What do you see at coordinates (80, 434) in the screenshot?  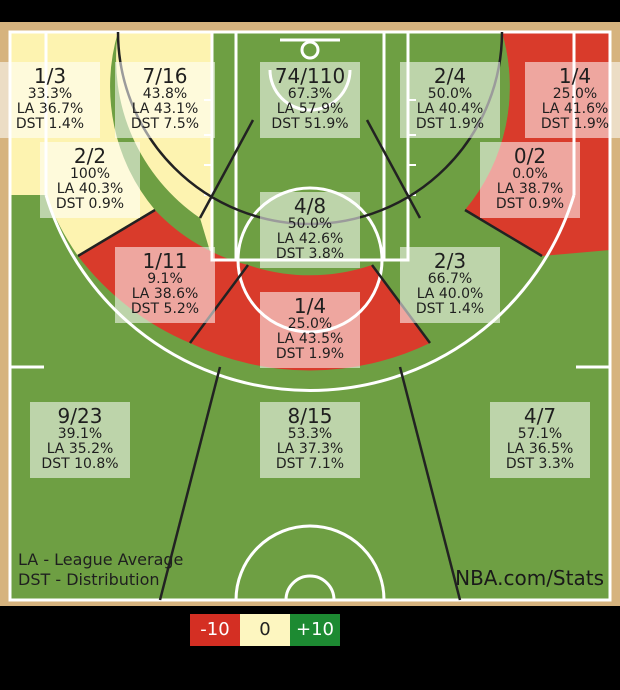 I see `zone-fg-pct: 39.1%` at bounding box center [80, 434].